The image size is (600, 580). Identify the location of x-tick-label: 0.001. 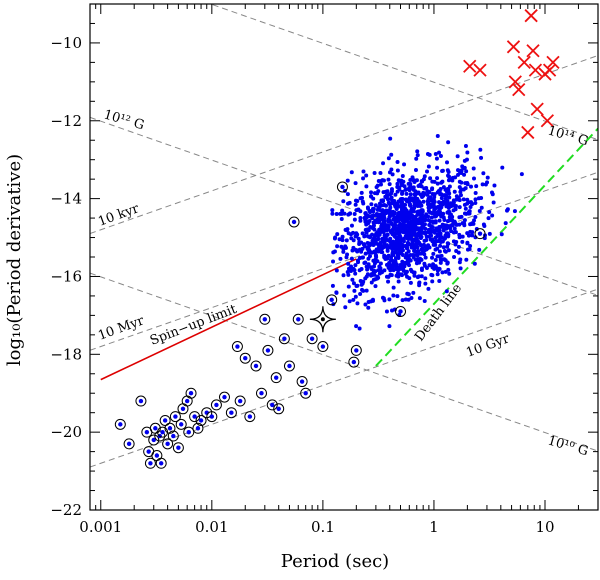
(100, 527).